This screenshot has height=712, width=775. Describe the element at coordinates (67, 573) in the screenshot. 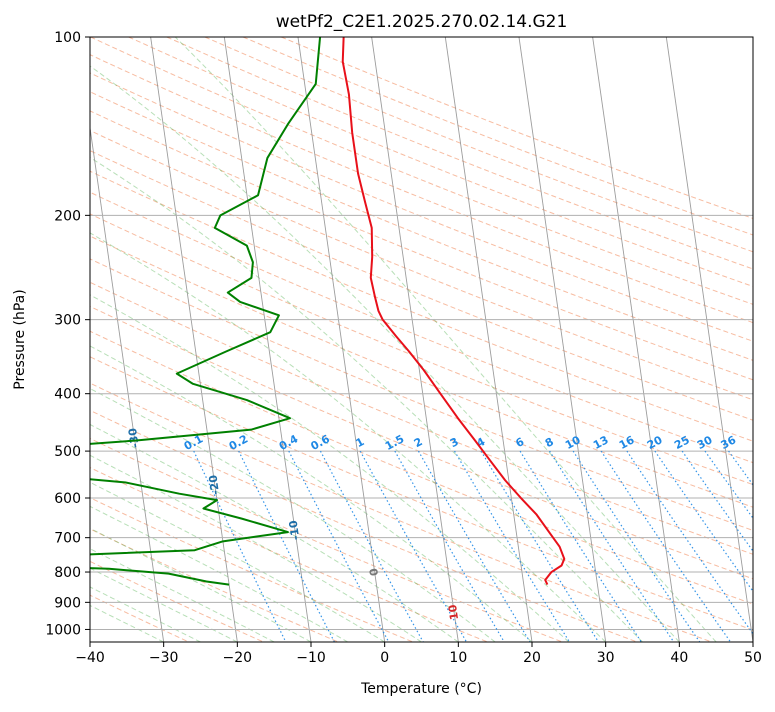

I see `y-tick-label: 800` at that location.